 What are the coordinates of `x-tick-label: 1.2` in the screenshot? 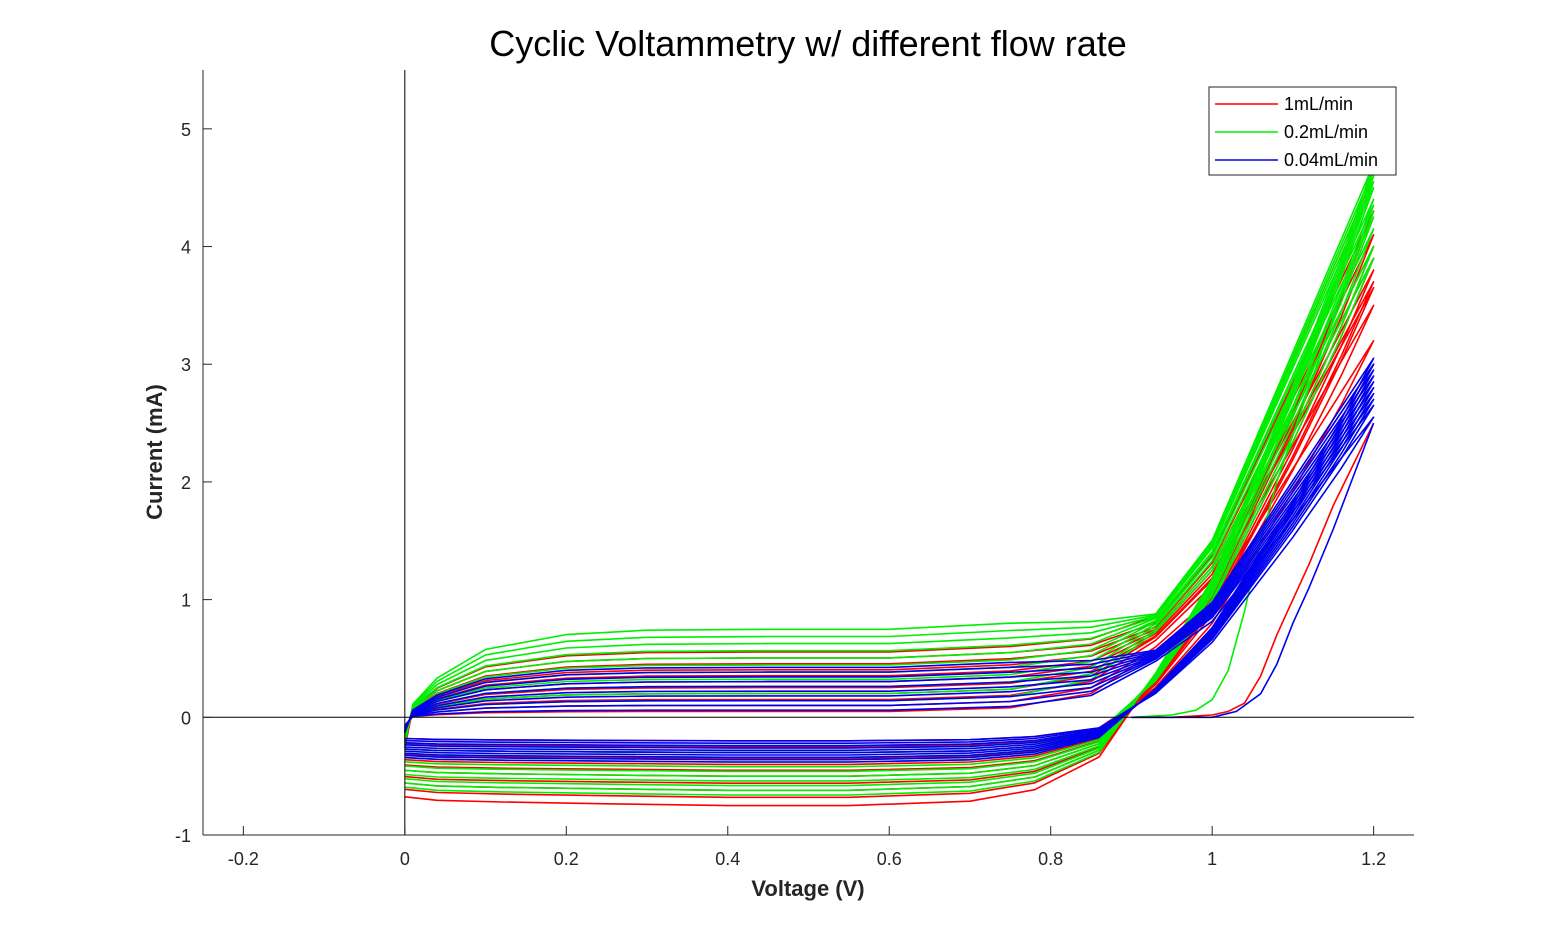 It's located at (1373, 859).